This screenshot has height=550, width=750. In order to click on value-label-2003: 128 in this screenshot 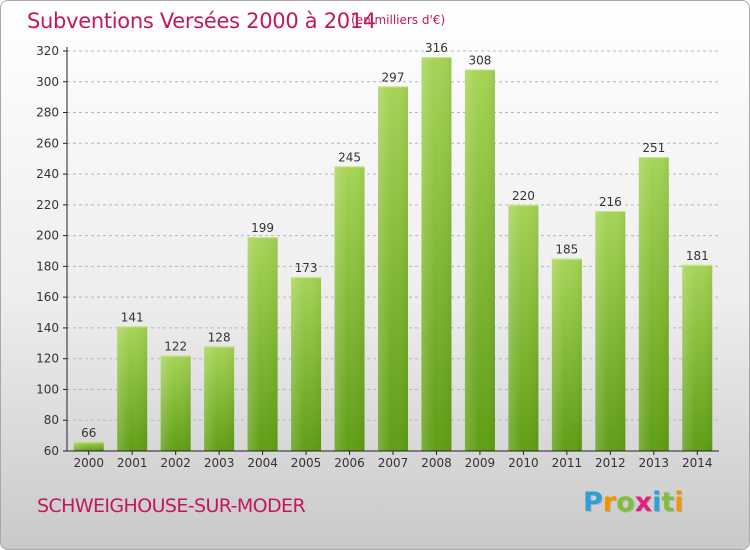, I will do `click(219, 337)`.